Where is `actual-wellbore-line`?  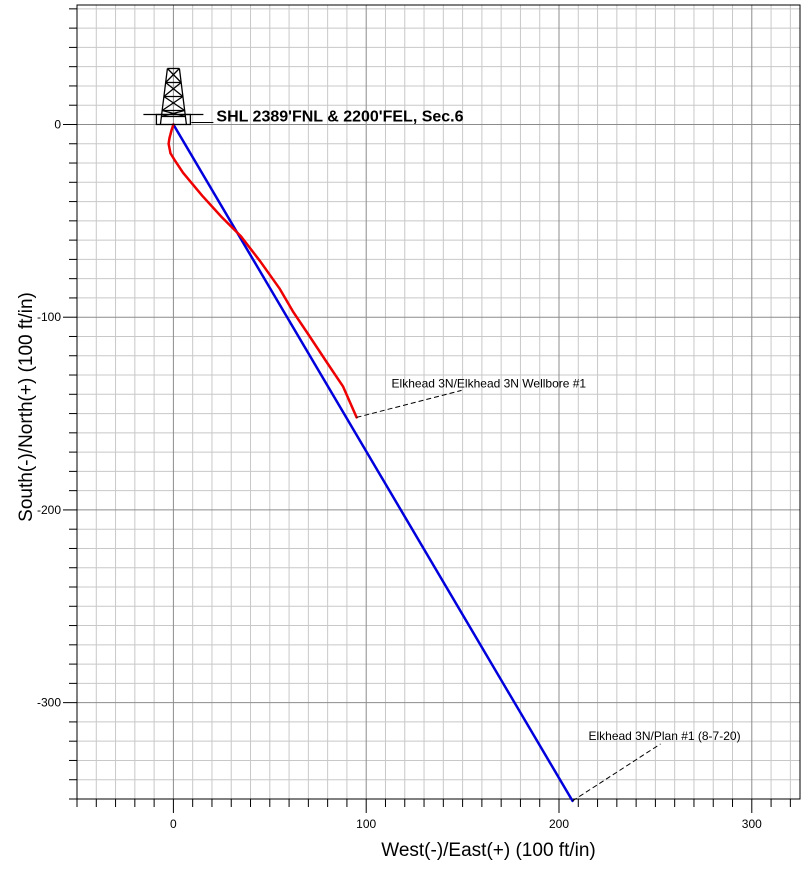
actual-wellbore-line is located at coordinates (262, 271).